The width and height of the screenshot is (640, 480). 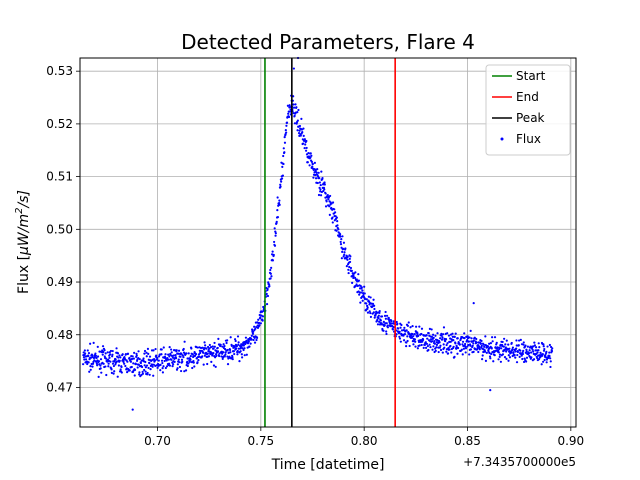 I want to click on y-axis-label-prefix: Flux [, so click(x=24, y=274).